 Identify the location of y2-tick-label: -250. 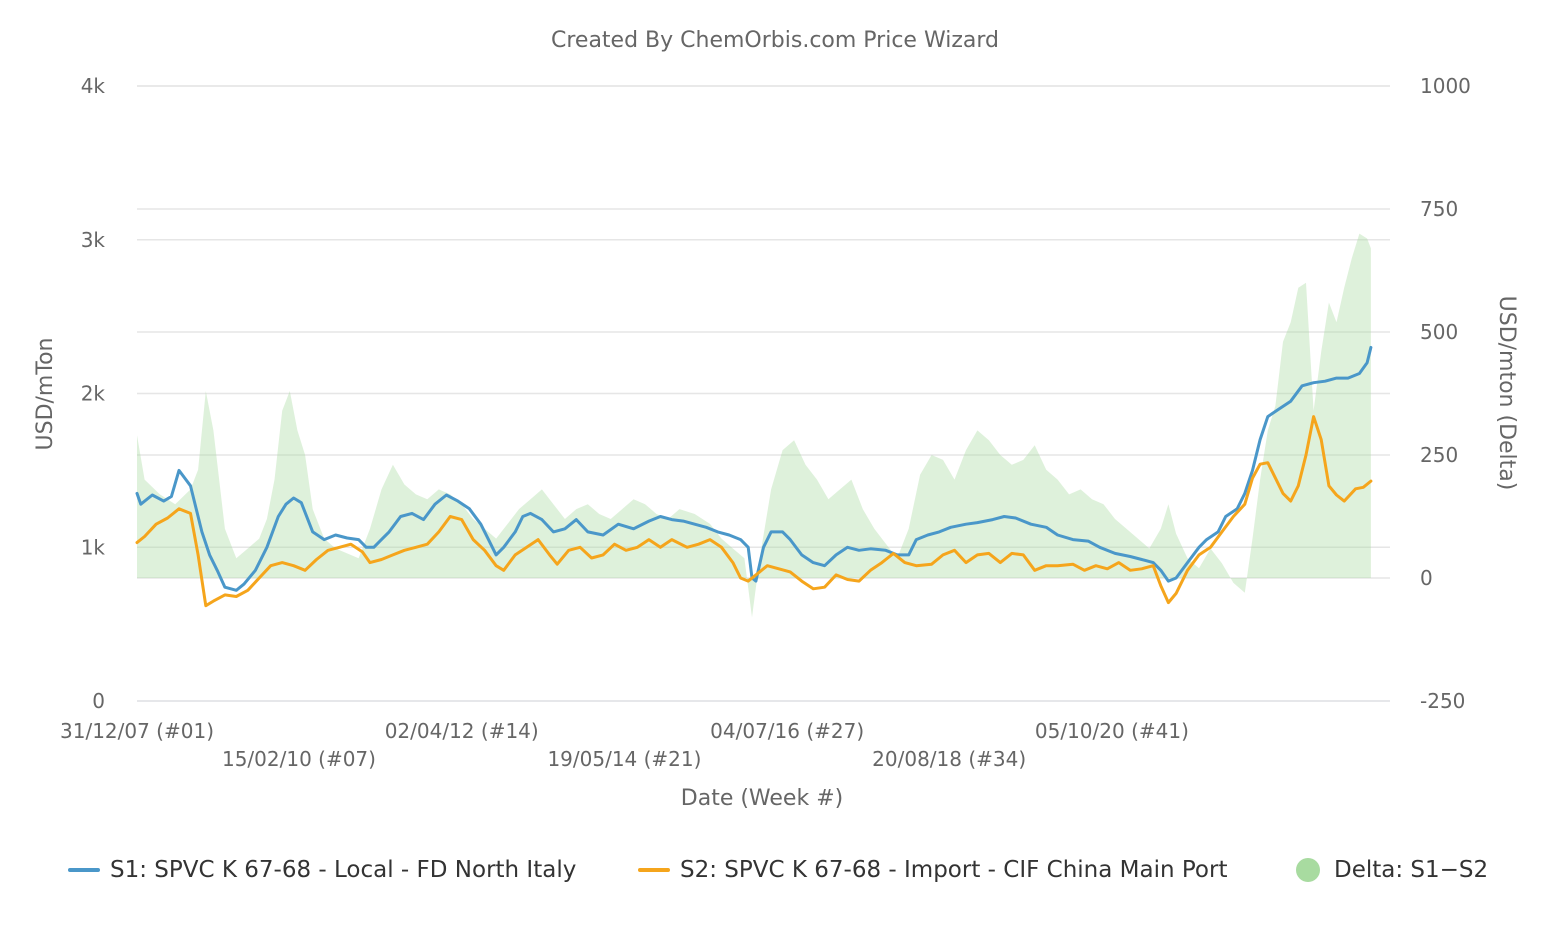
(1442, 701).